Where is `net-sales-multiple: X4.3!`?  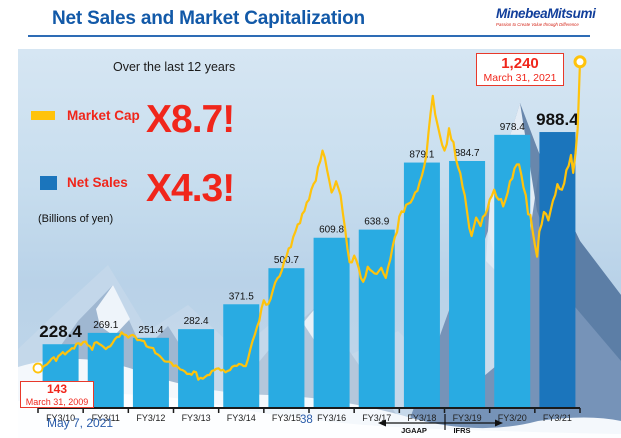 net-sales-multiple: X4.3! is located at coordinates (190, 188).